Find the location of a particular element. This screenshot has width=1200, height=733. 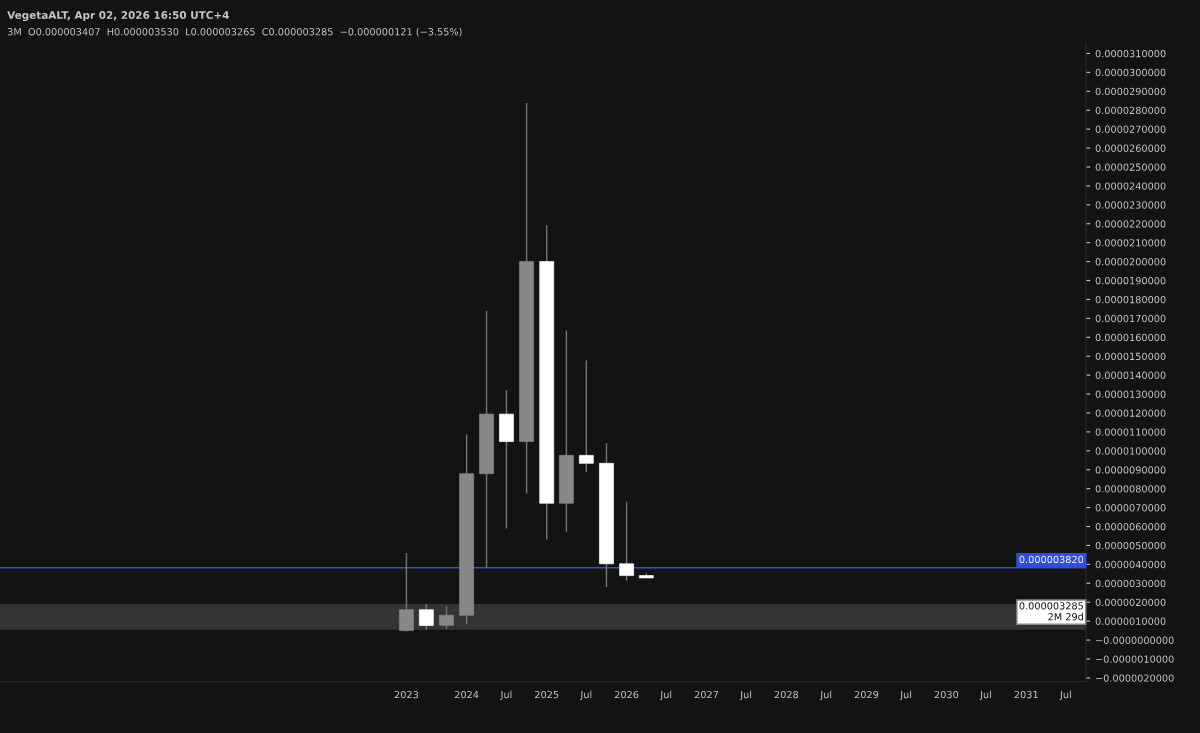

y-tick-label: 0.0000090000 is located at coordinates (1130, 470).